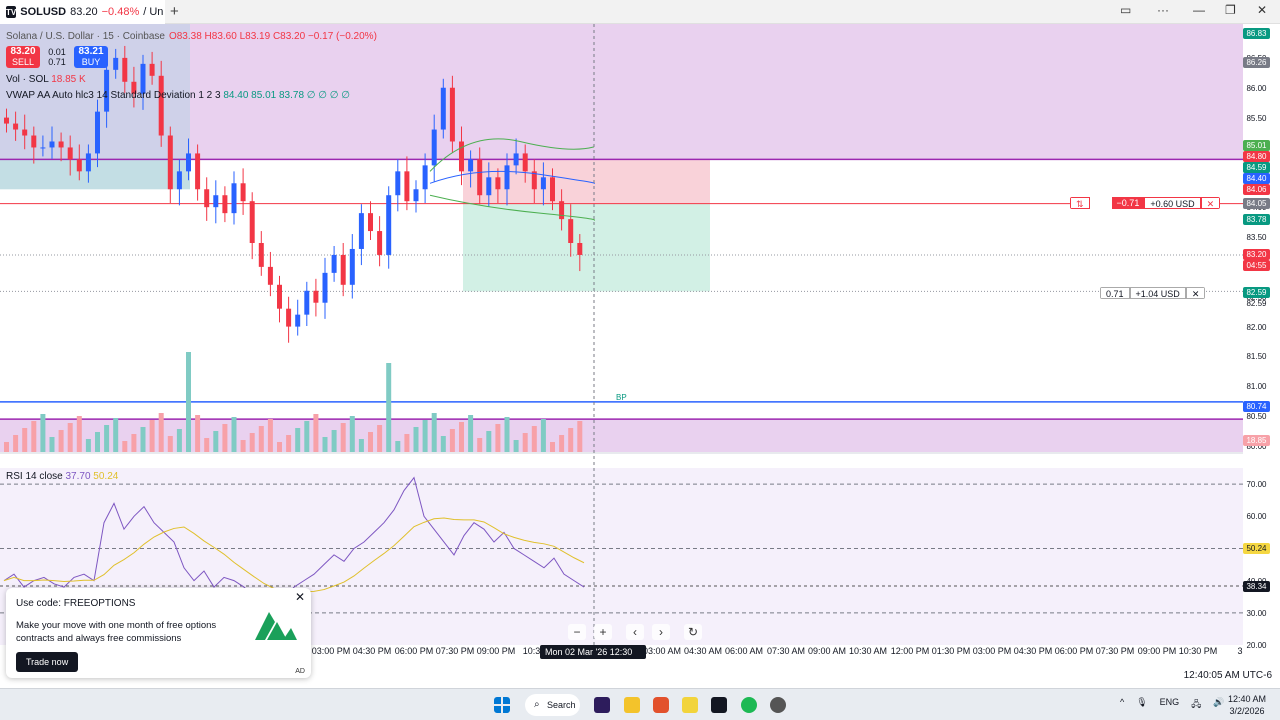 This screenshot has width=1280, height=720. Describe the element at coordinates (82, 12) in the screenshot. I see `browser-tab: TV SOLUSD 83.20 −0.48% / Un ✕` at that location.